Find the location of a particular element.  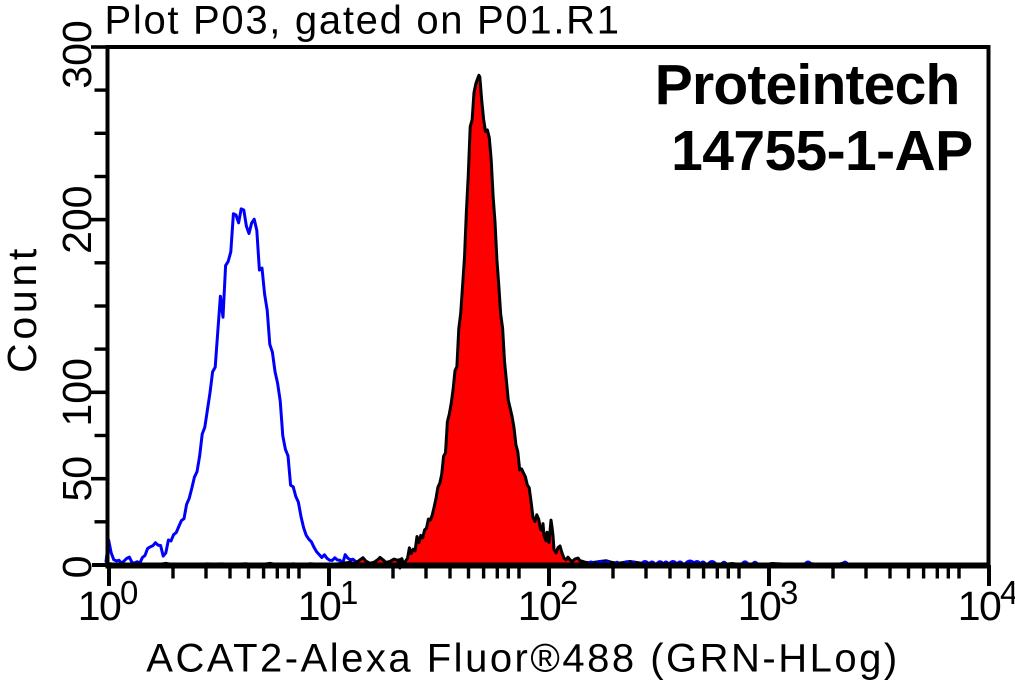

svg-text: 1 is located at coordinates (349, 592).